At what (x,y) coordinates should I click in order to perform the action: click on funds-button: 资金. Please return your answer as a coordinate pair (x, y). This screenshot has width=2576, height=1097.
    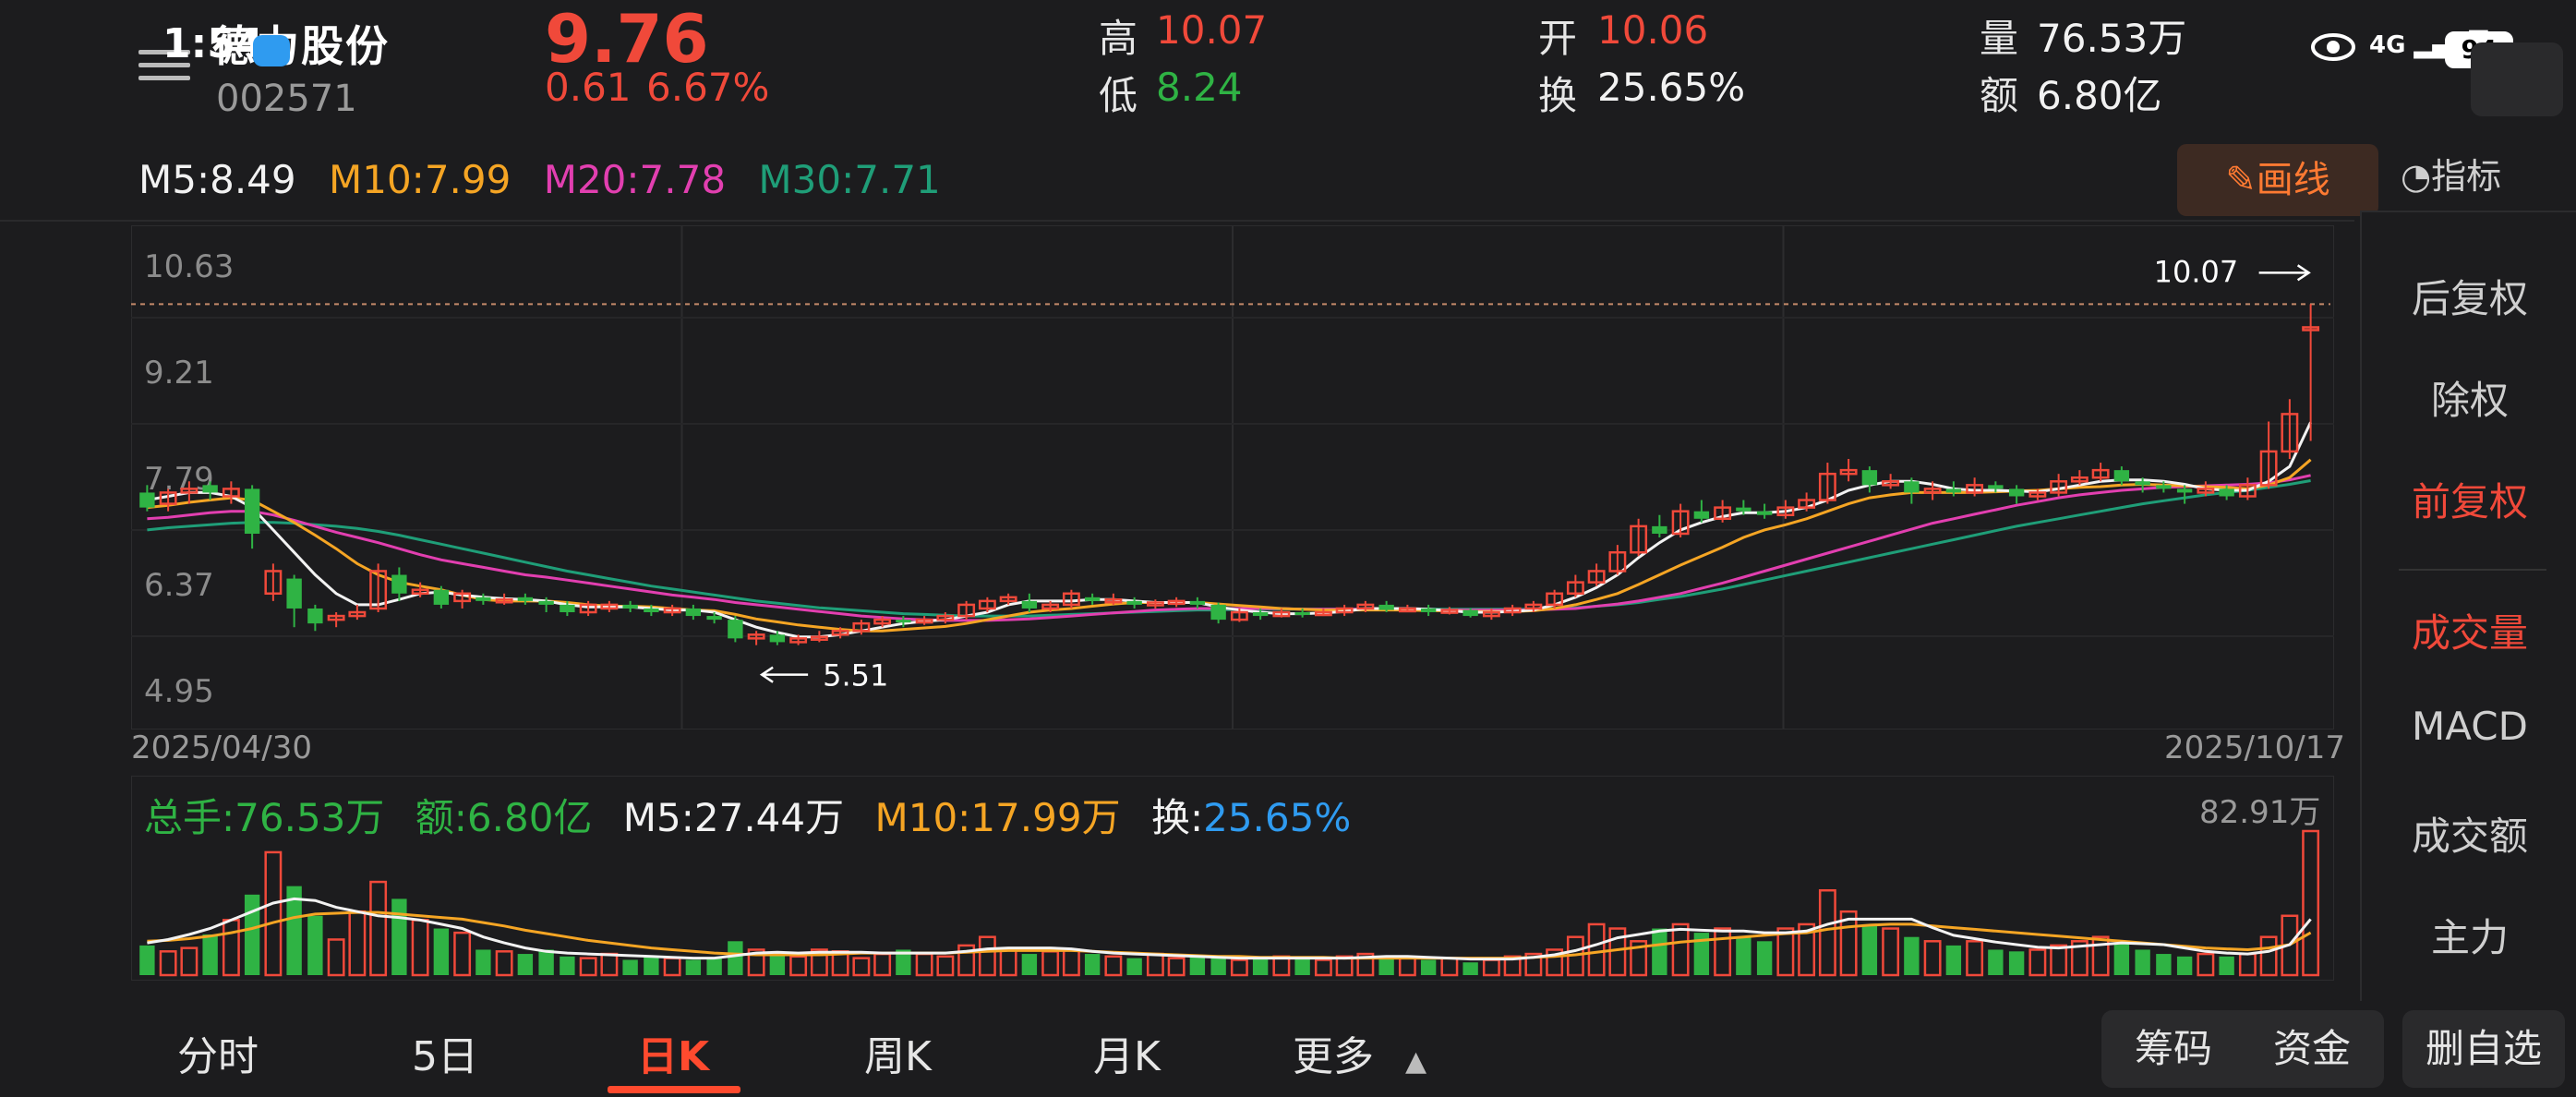
    Looking at the image, I should click on (2311, 1048).